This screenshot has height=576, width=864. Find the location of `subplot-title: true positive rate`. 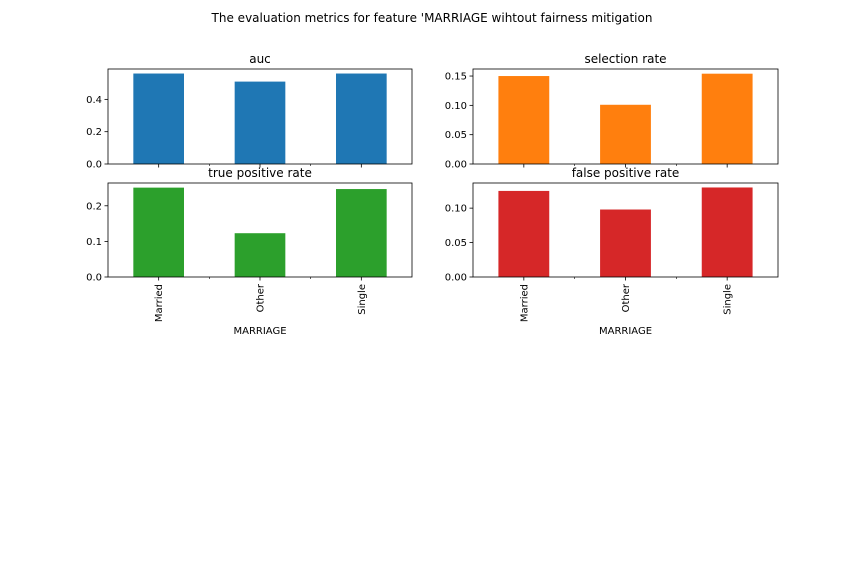

subplot-title: true positive rate is located at coordinates (260, 173).